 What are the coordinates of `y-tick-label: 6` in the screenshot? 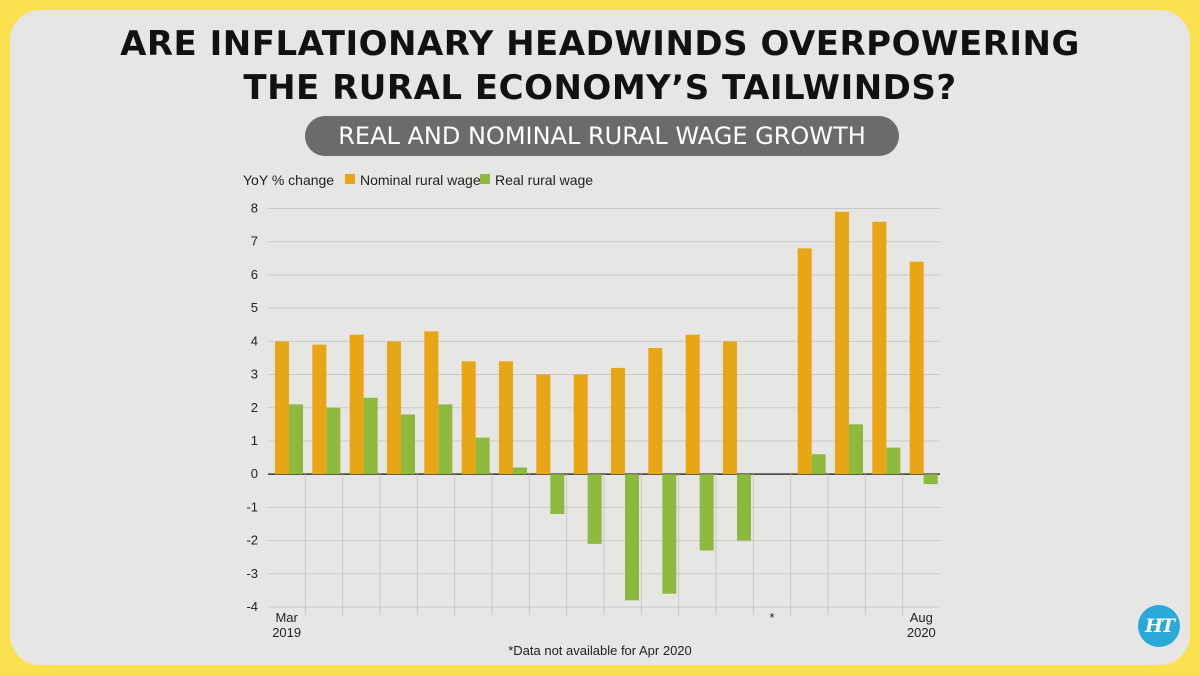 It's located at (254, 274).